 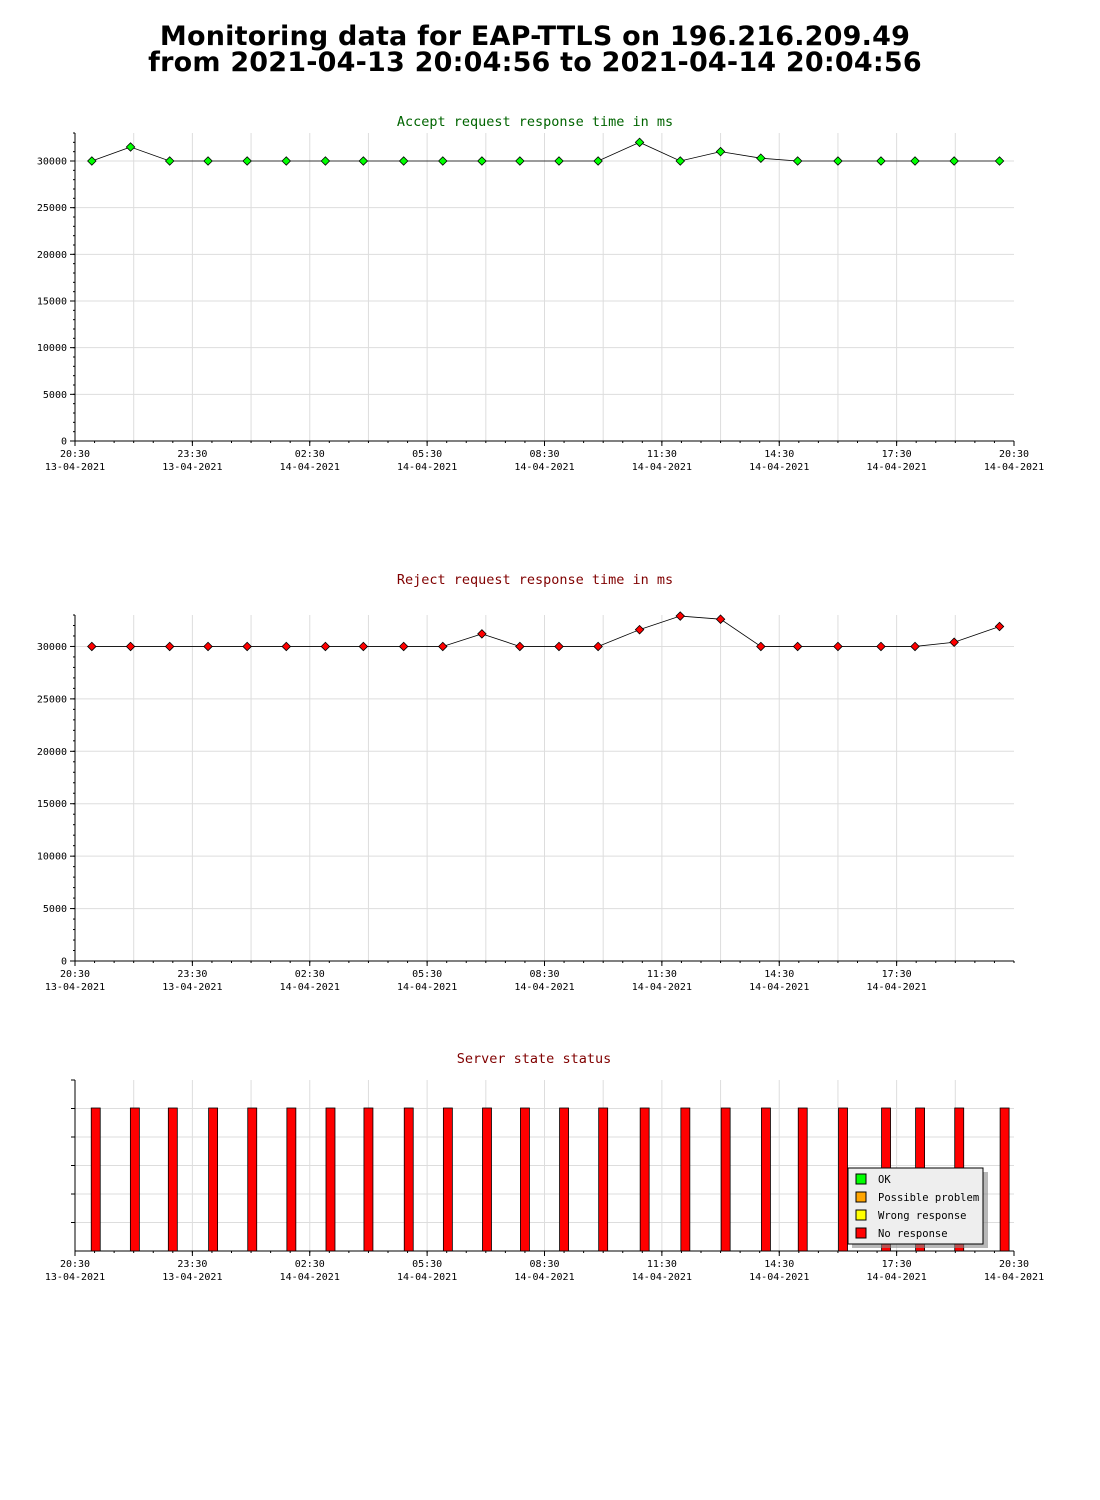 I want to click on accept-xtick-date: 13-04-2021, so click(x=75, y=467).